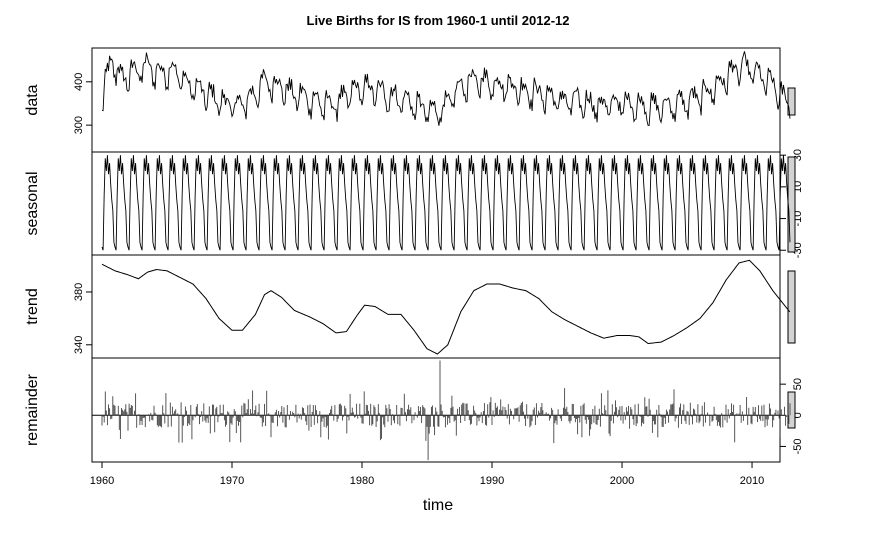 This screenshot has width=876, height=538. I want to click on y-axis-label: data, so click(32, 99).